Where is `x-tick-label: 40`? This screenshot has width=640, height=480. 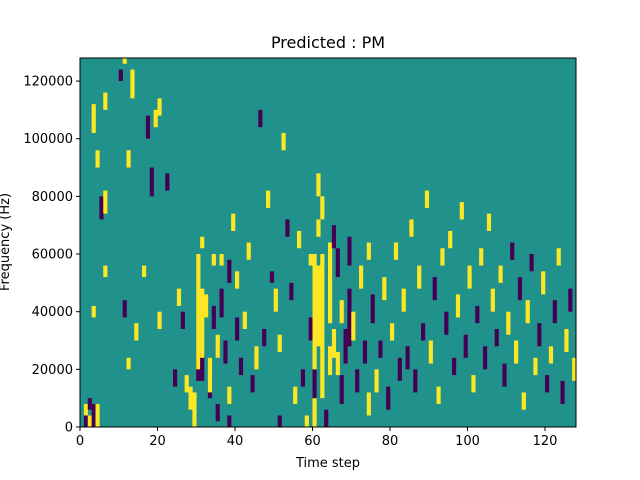
x-tick-label: 40 is located at coordinates (235, 441).